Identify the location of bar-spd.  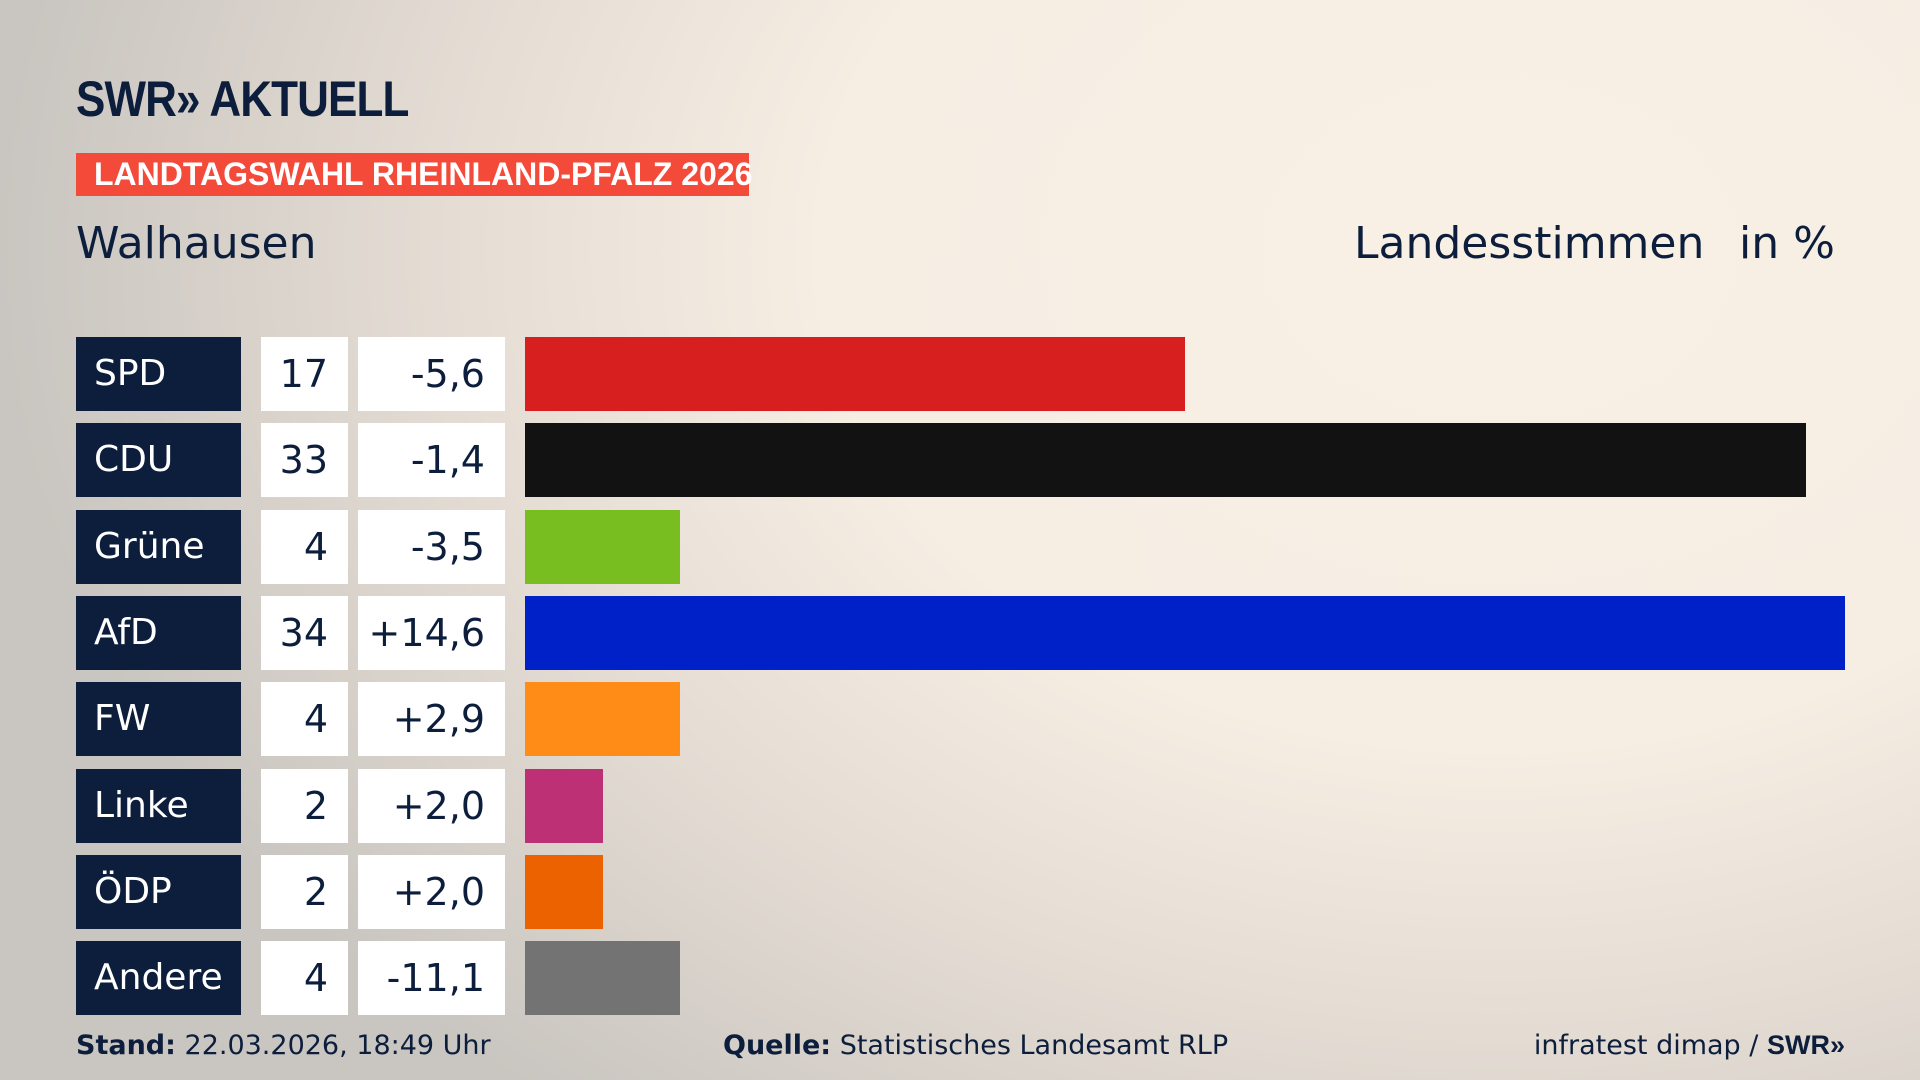
(855, 374).